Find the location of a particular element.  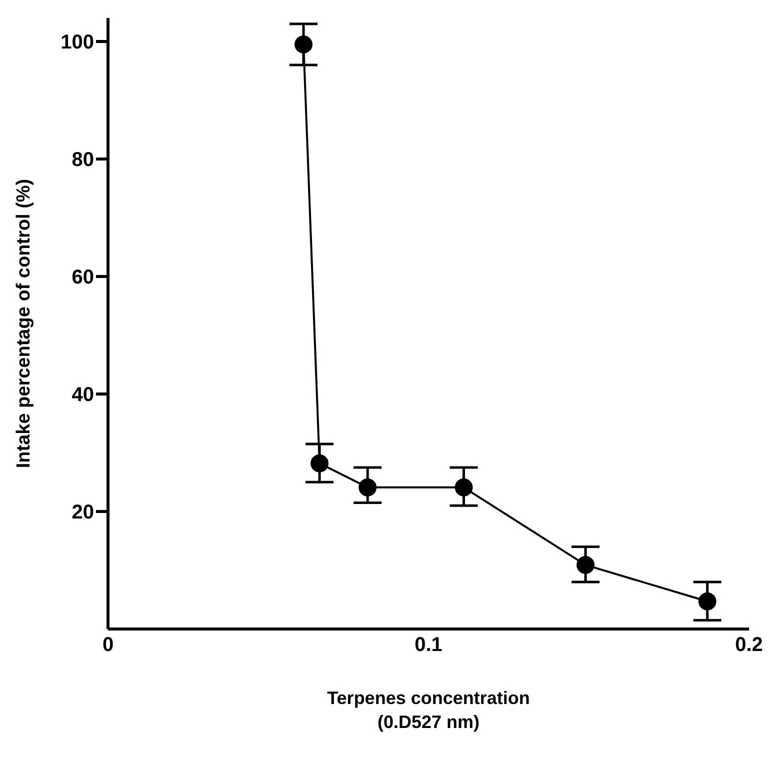

x-tick-label: 0 is located at coordinates (108, 645).